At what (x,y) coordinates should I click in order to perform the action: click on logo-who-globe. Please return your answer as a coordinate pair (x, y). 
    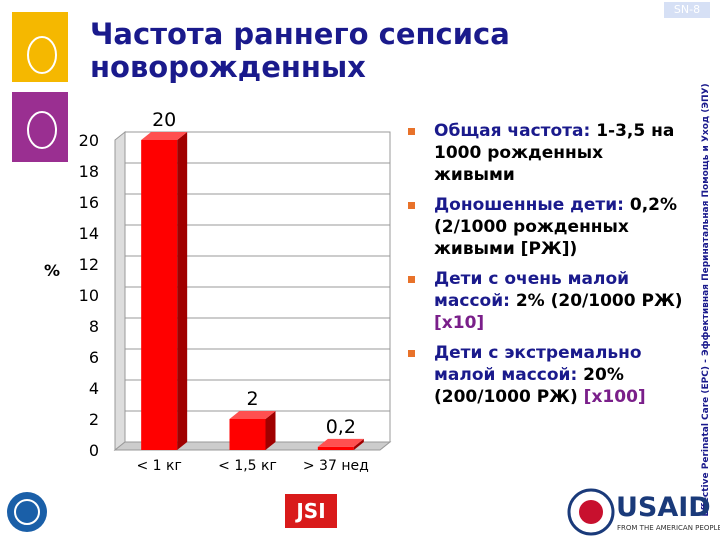
    Looking at the image, I should click on (27, 512).